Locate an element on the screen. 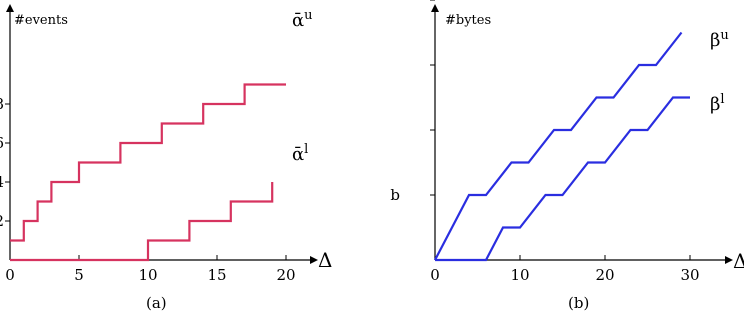 The image size is (744, 324). y-tick-label: 2 is located at coordinates (2, 221).